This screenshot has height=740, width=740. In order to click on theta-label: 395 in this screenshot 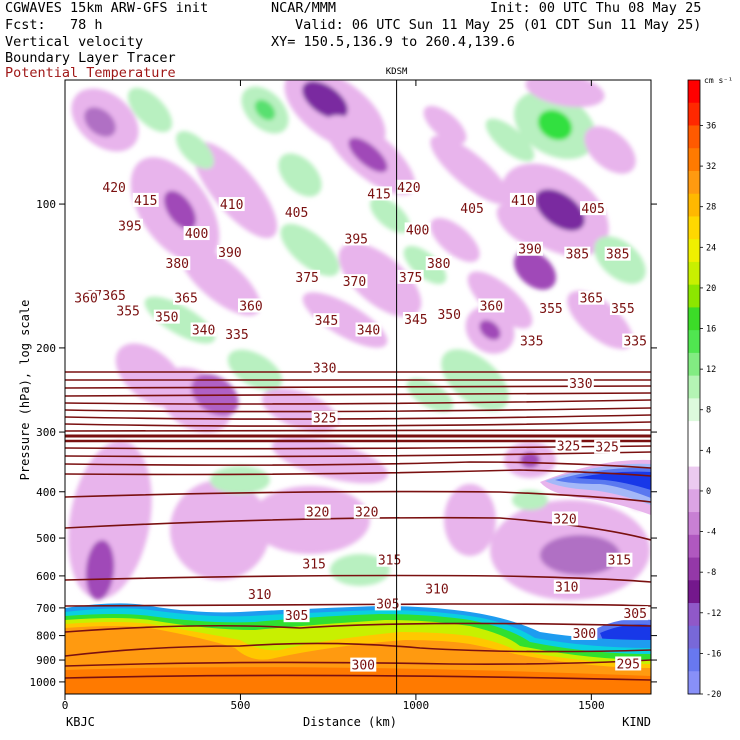, I will do `click(356, 239)`.